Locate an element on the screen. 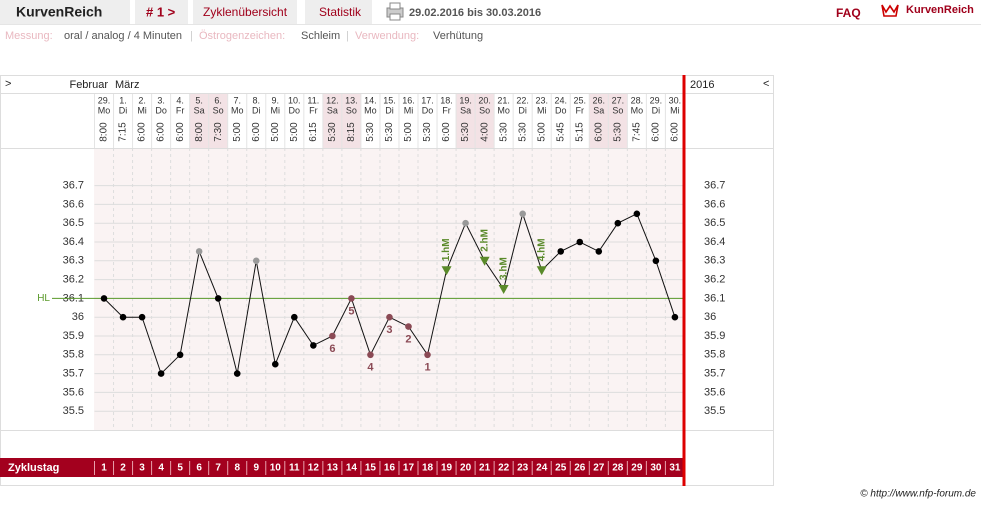 The image size is (981, 511). date-label: 18. is located at coordinates (446, 100).